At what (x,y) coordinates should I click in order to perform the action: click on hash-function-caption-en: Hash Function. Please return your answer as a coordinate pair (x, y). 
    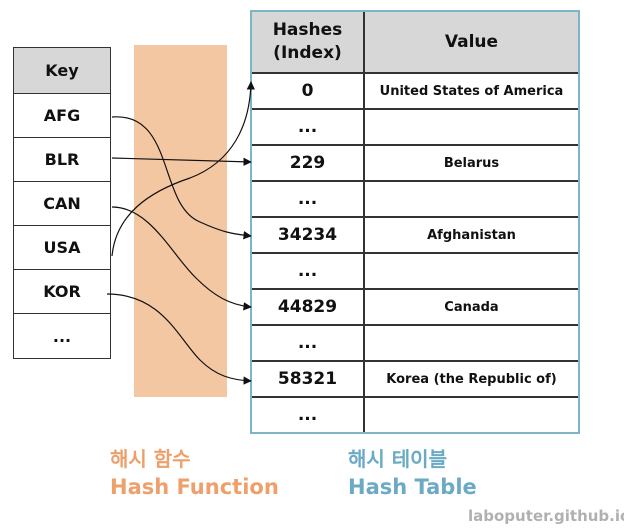
    Looking at the image, I should click on (194, 487).